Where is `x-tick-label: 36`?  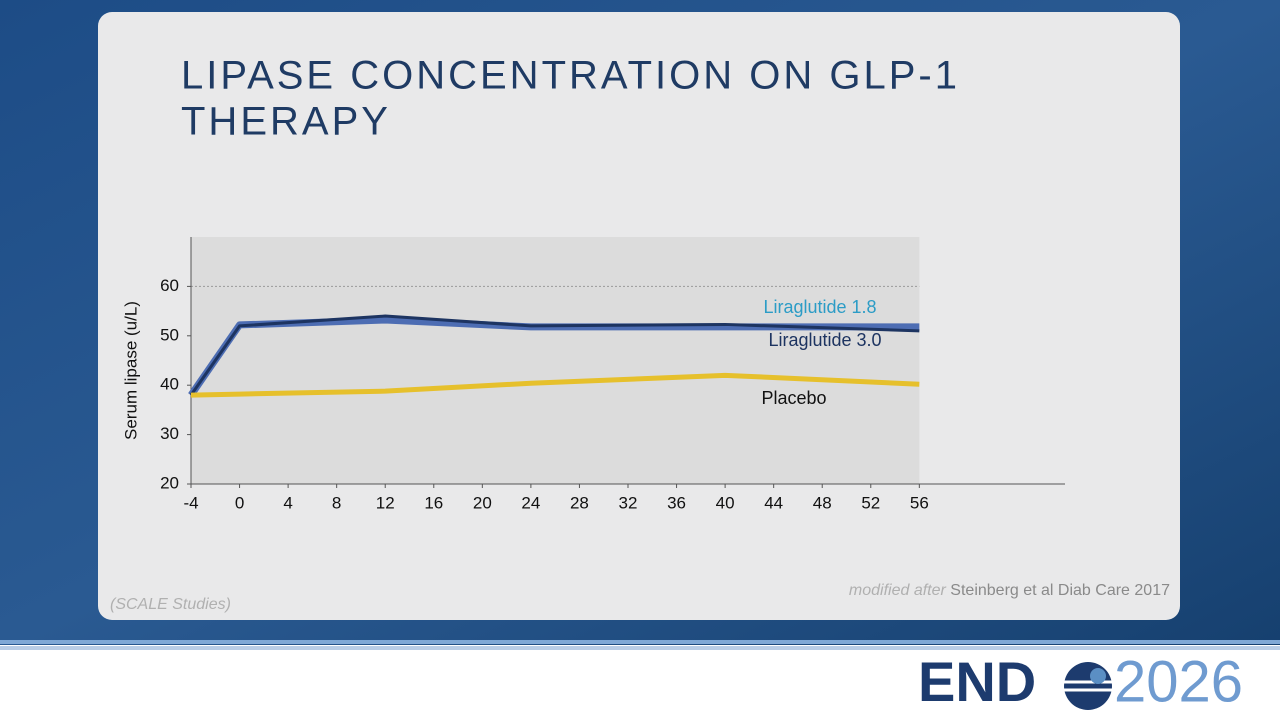 x-tick-label: 36 is located at coordinates (676, 502).